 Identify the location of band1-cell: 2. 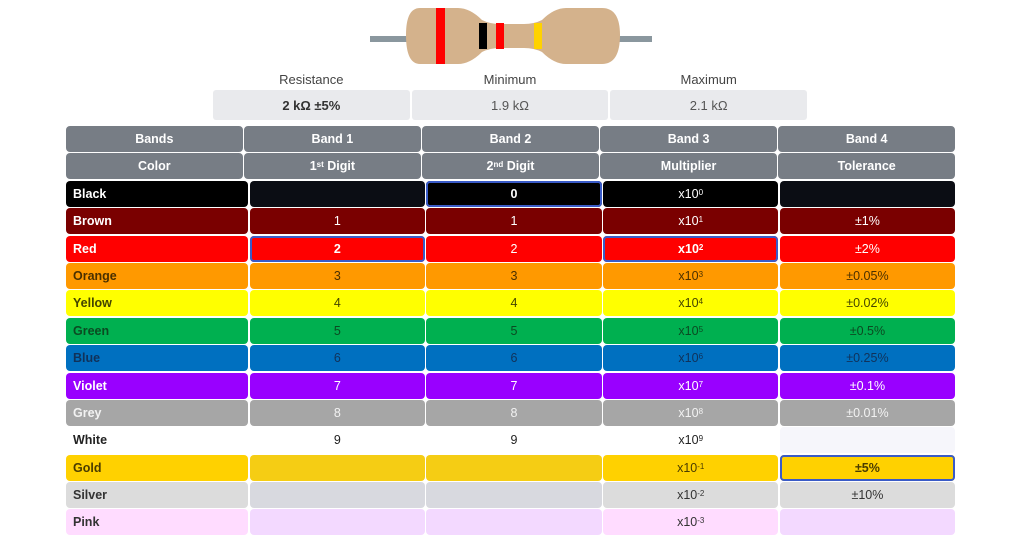
(337, 248).